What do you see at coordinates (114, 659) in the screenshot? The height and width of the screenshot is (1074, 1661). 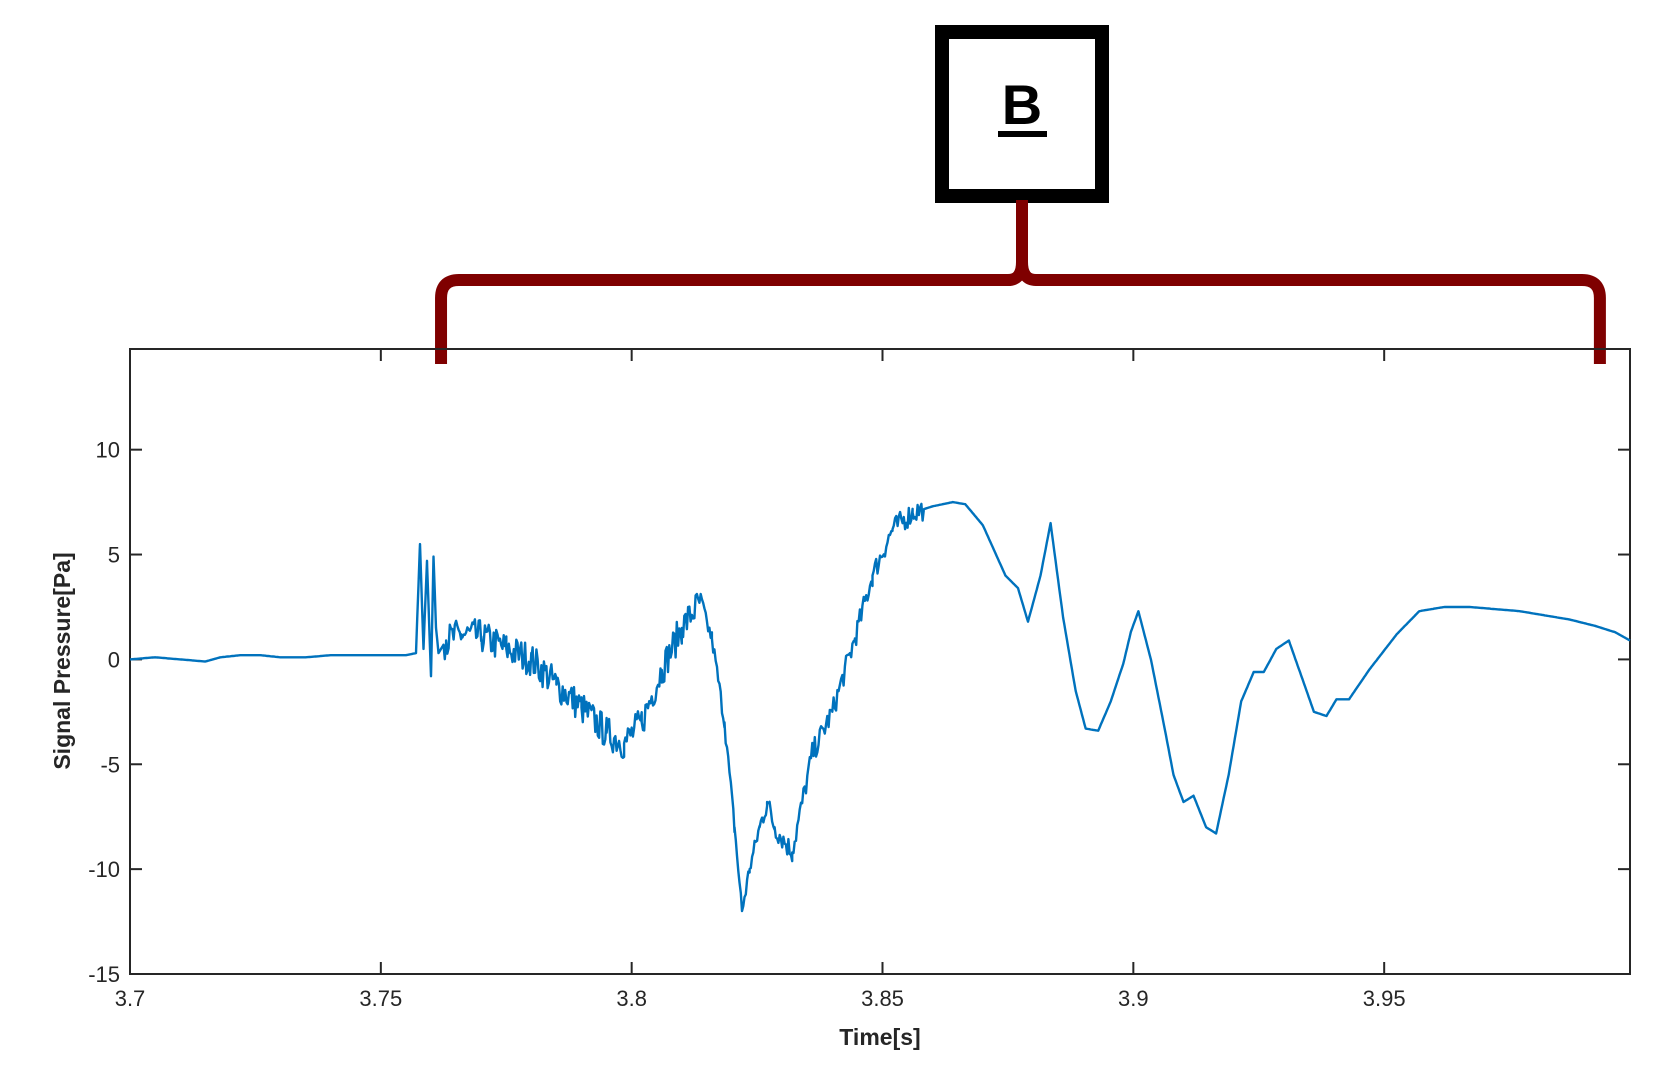 I see `y-tick-label: 0` at bounding box center [114, 659].